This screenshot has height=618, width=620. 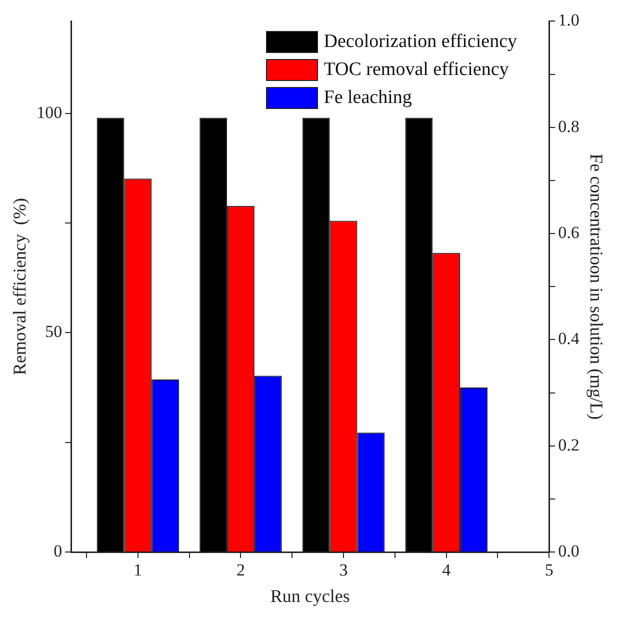 What do you see at coordinates (416, 70) in the screenshot?
I see `legend-label: TOC removal efficiency` at bounding box center [416, 70].